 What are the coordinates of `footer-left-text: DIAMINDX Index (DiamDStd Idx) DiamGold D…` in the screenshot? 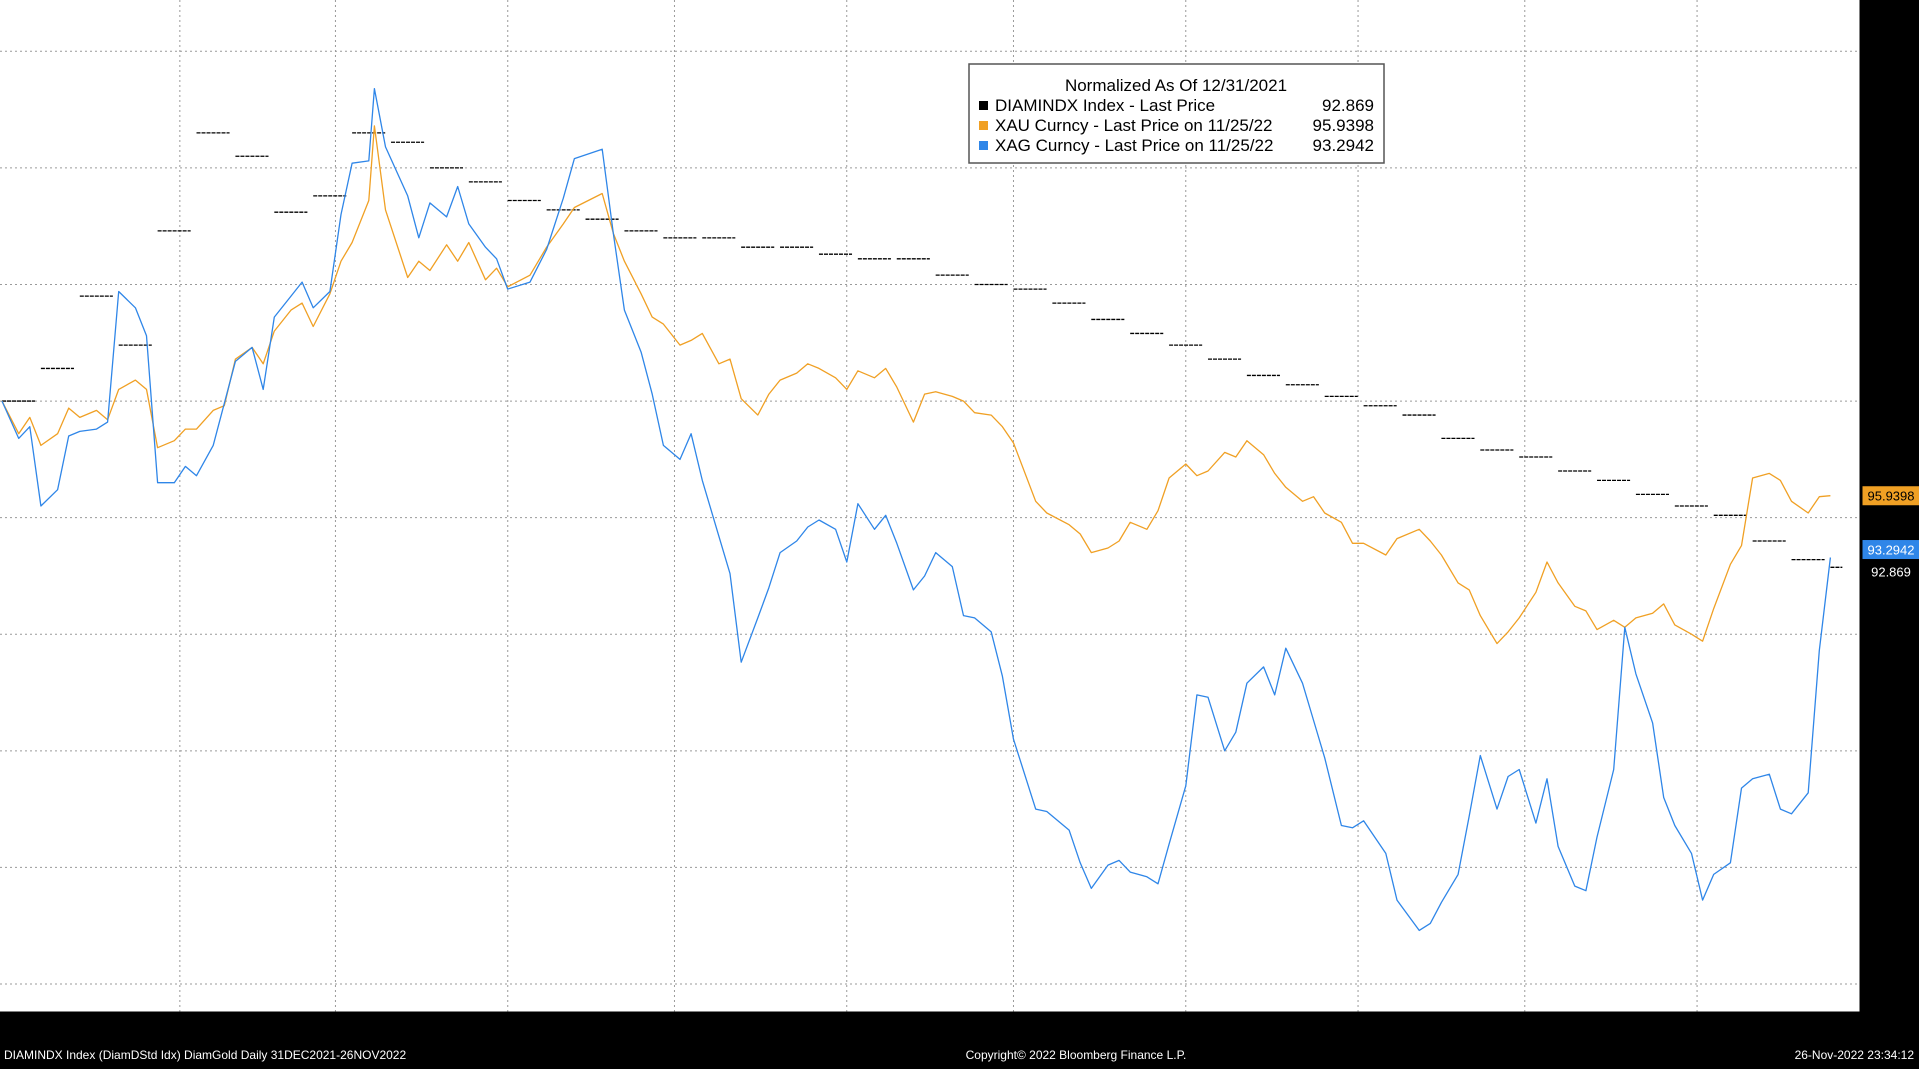 It's located at (205, 1055).